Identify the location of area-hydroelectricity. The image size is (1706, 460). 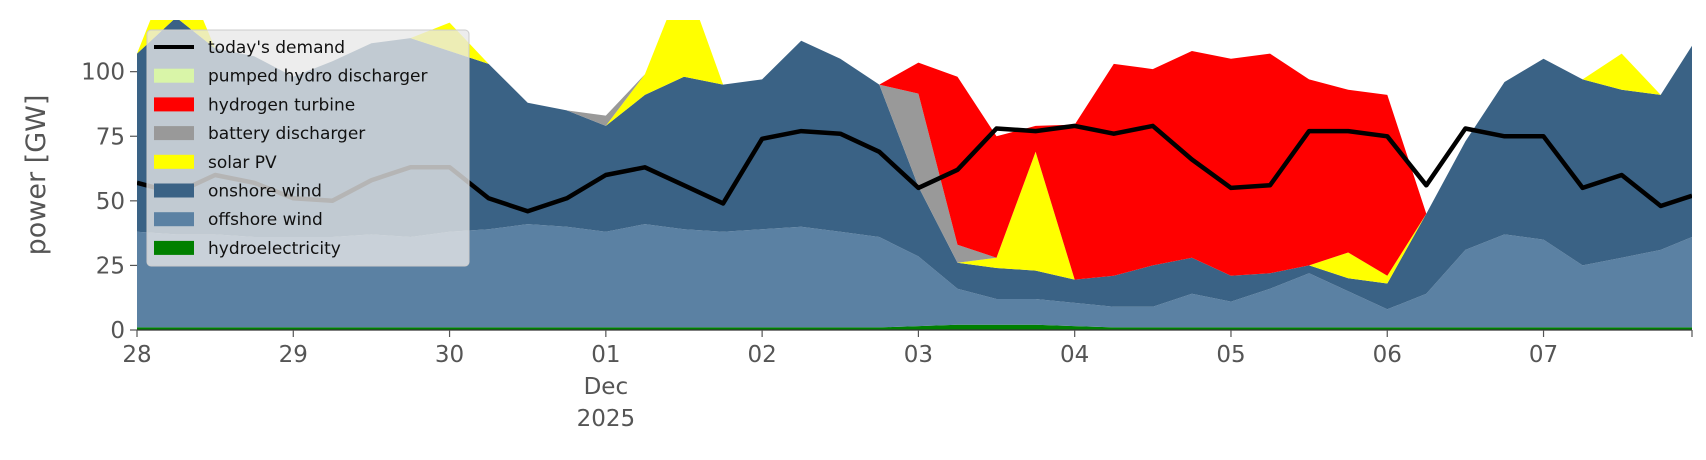
(914, 327).